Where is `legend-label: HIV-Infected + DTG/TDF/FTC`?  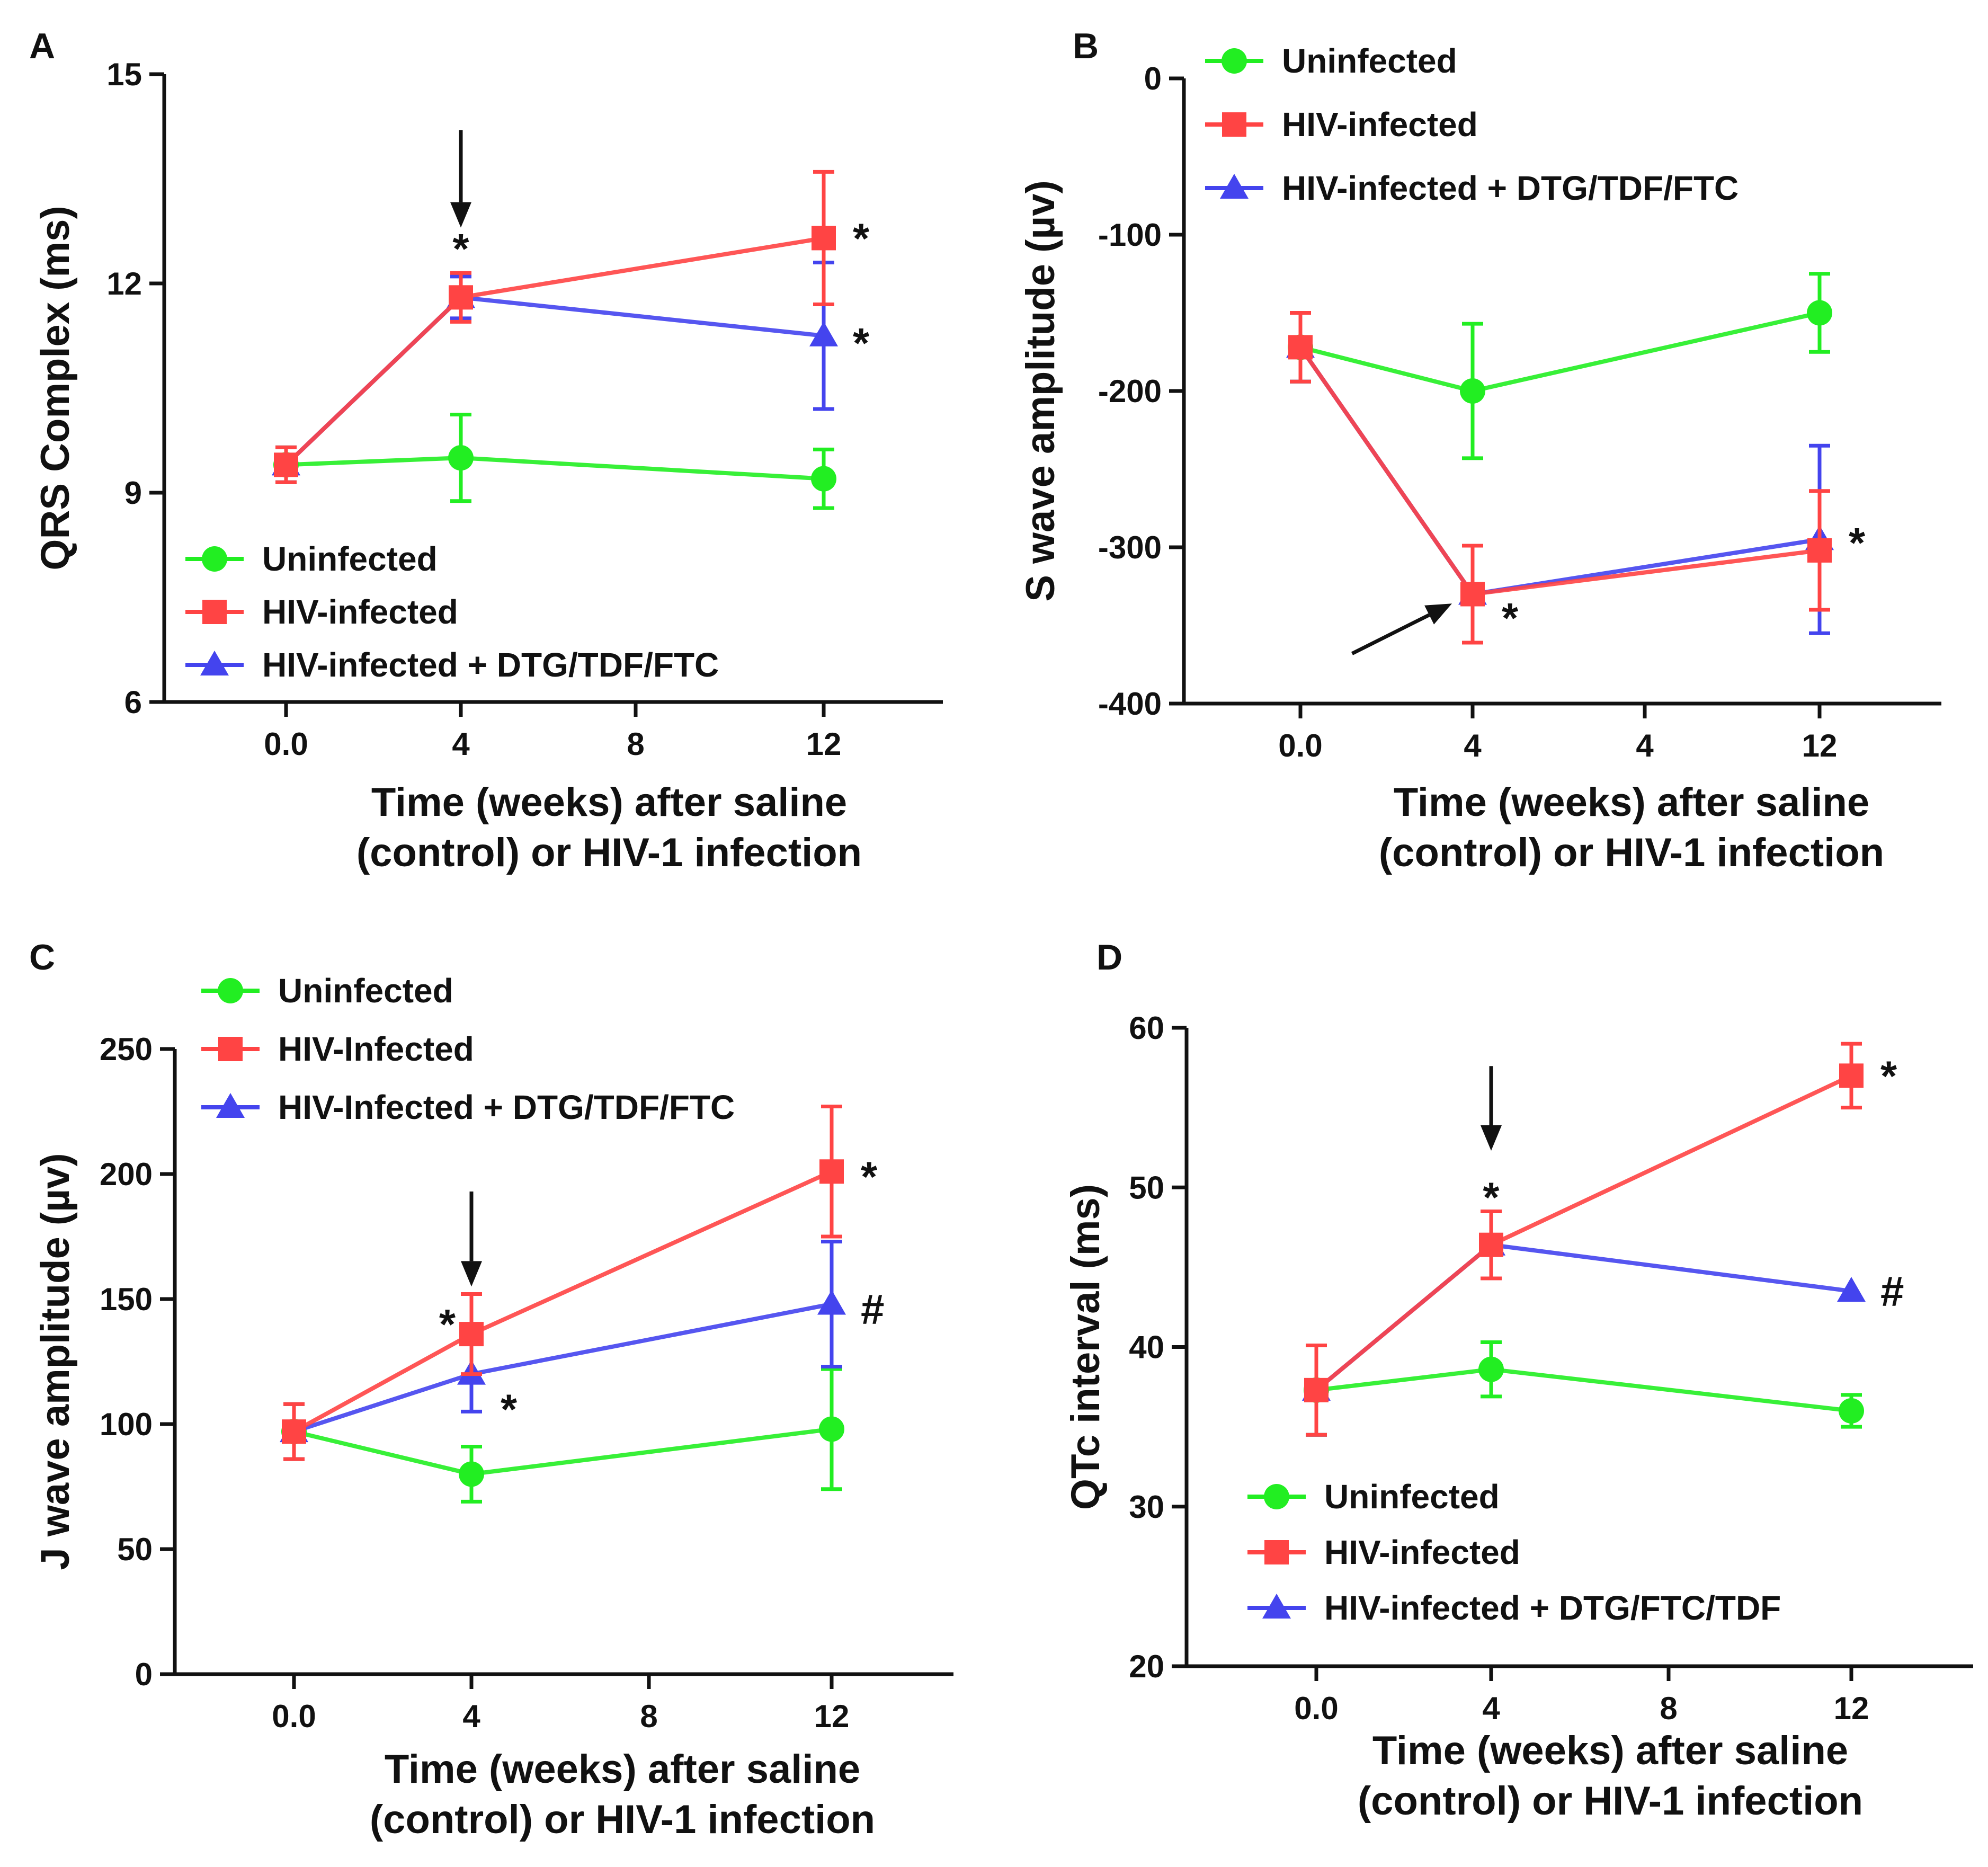
legend-label: HIV-Infected + DTG/TDF/FTC is located at coordinates (507, 1107).